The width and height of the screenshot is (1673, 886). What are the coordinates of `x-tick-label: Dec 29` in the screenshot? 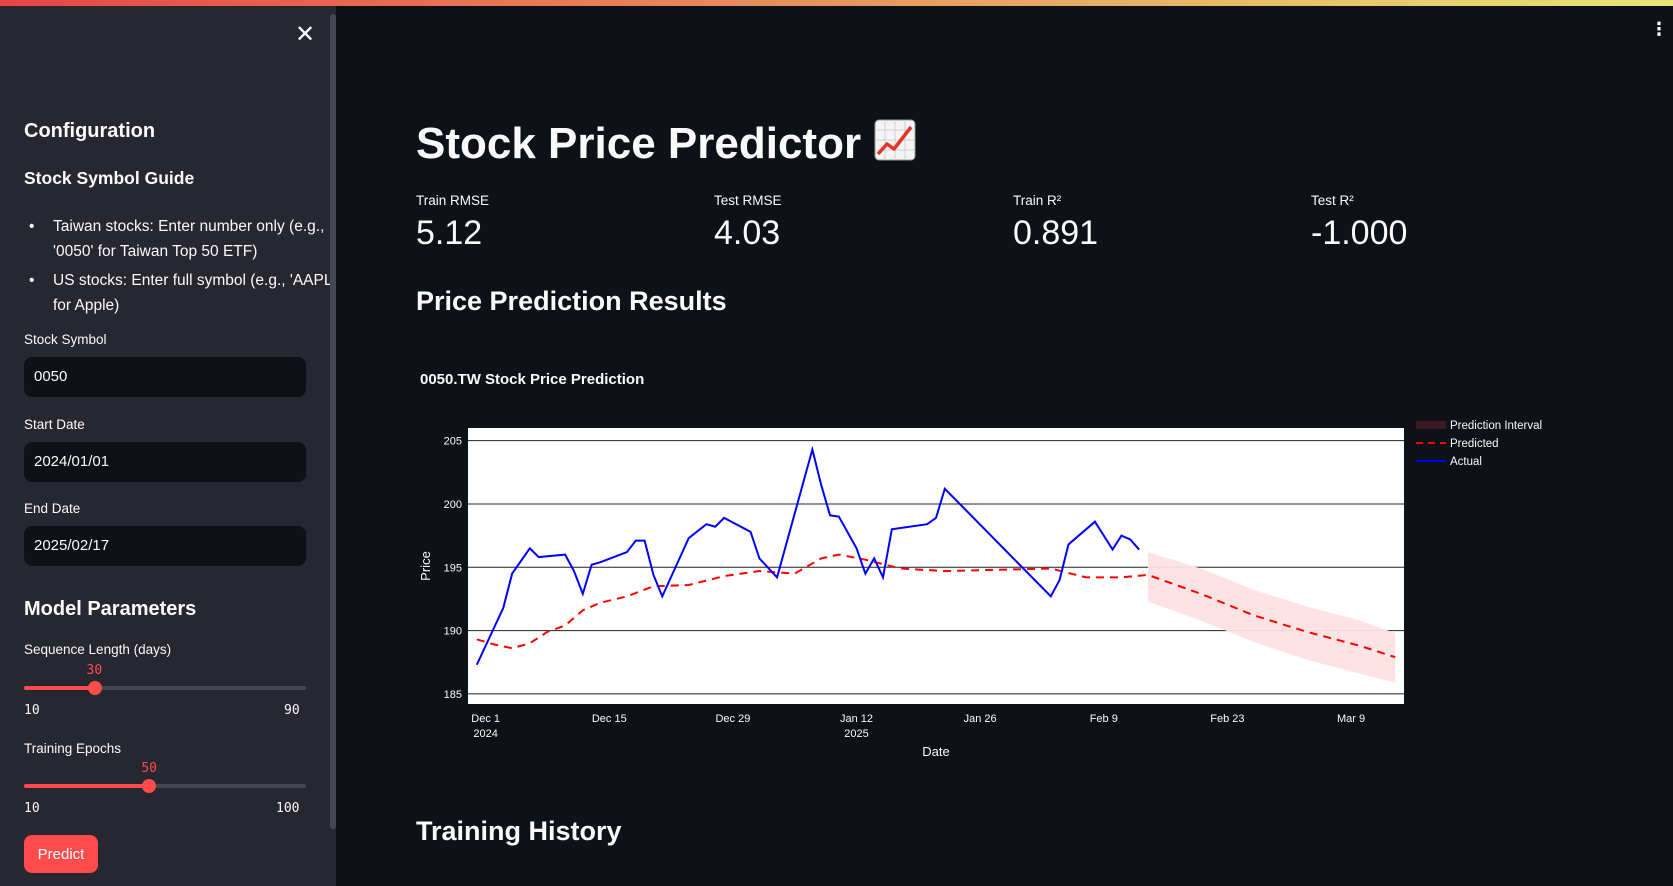 It's located at (732, 719).